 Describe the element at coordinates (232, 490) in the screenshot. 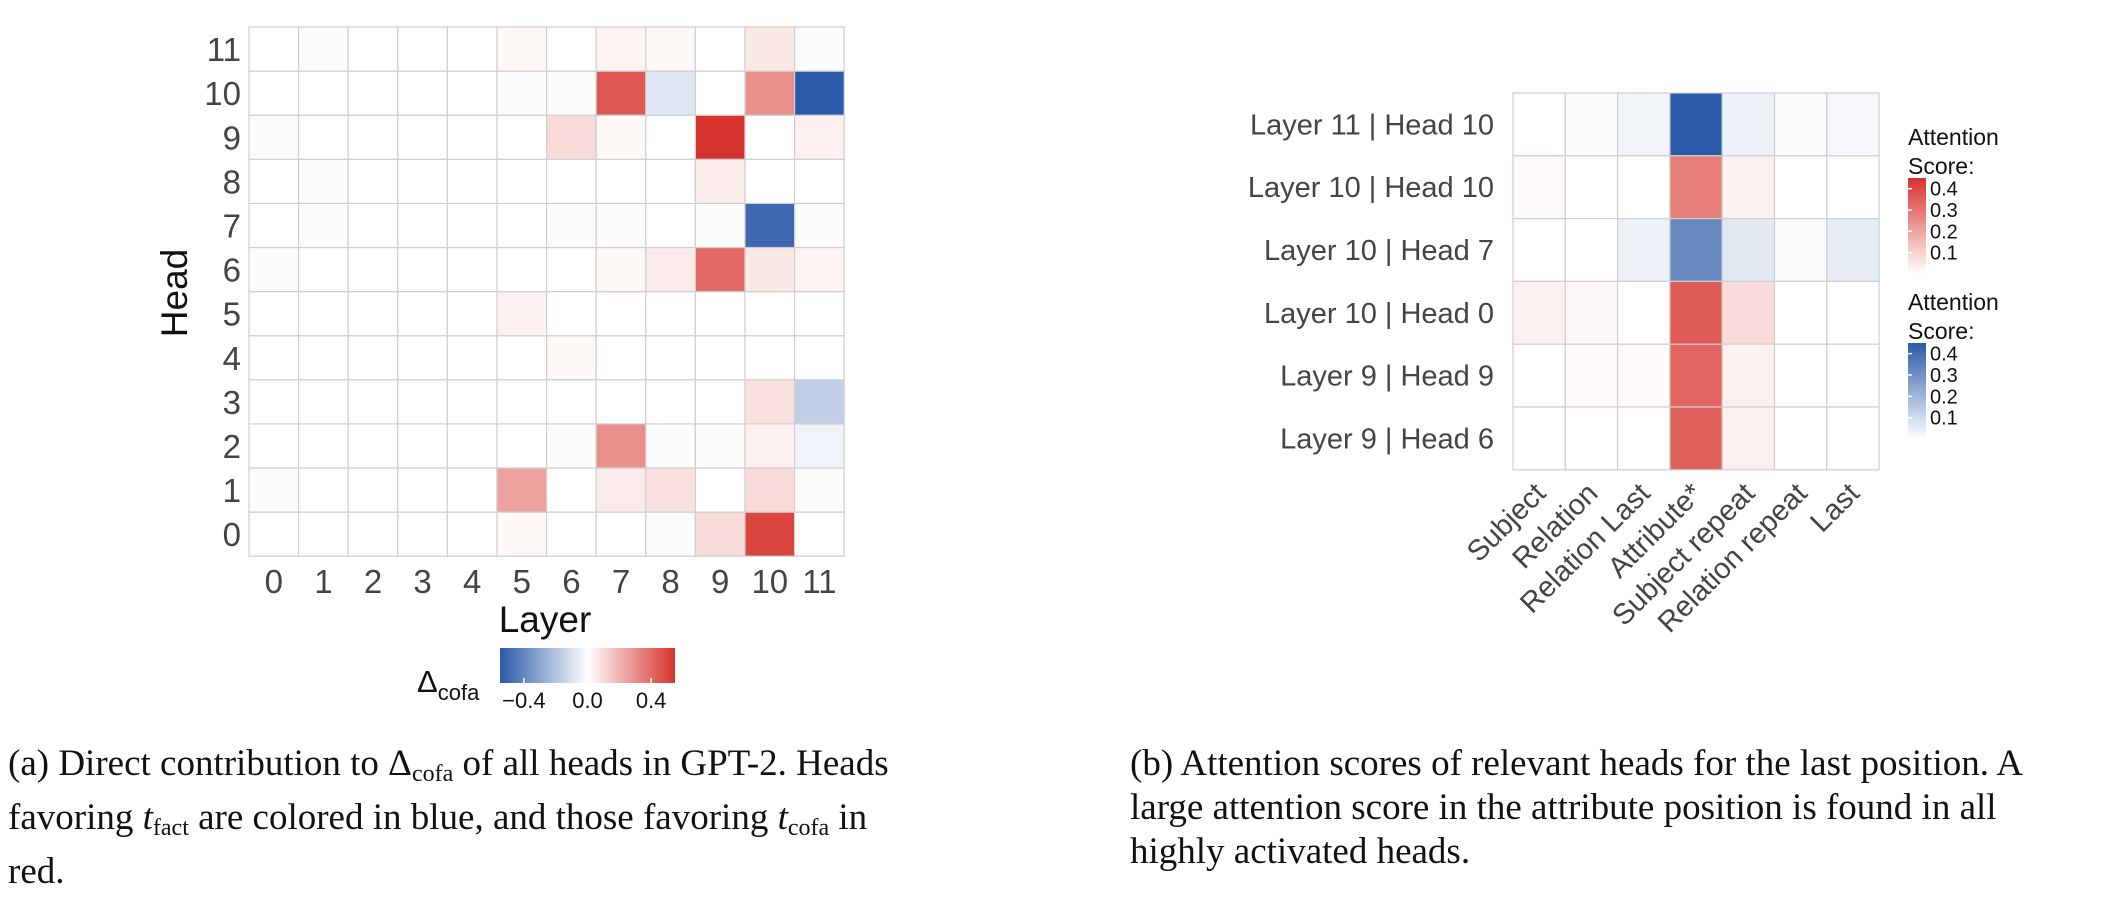

I see `y-tick-label: 1` at that location.